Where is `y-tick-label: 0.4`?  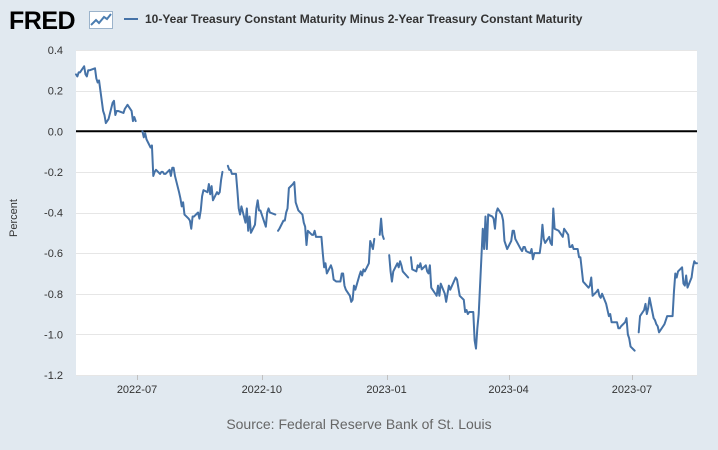
y-tick-label: 0.4 is located at coordinates (55, 51).